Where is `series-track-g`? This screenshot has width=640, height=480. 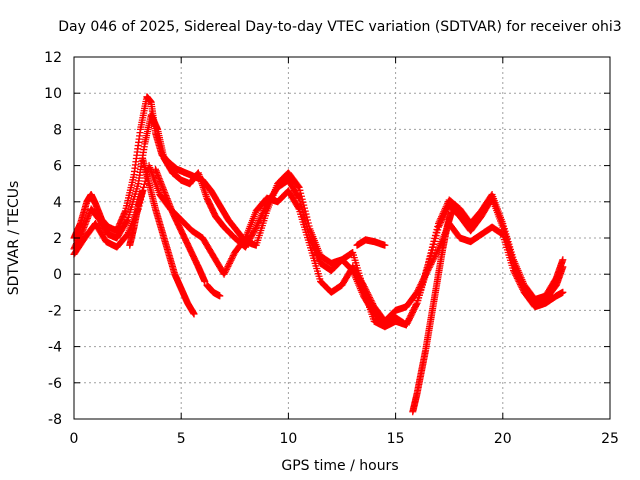 series-track-g is located at coordinates (213, 290).